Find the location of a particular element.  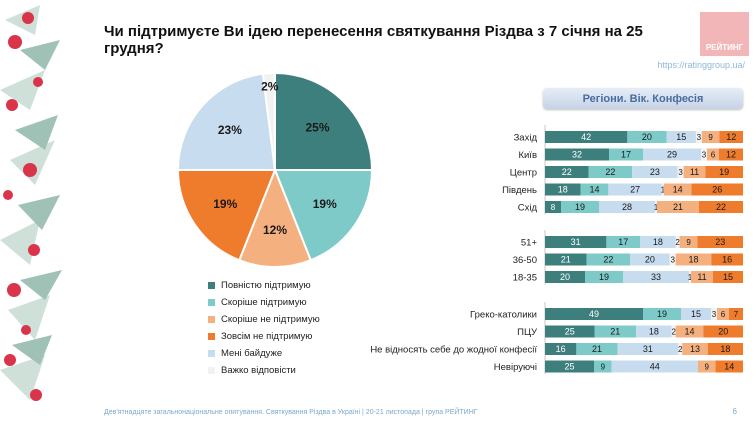

bar-value-label: 20 is located at coordinates (723, 332).